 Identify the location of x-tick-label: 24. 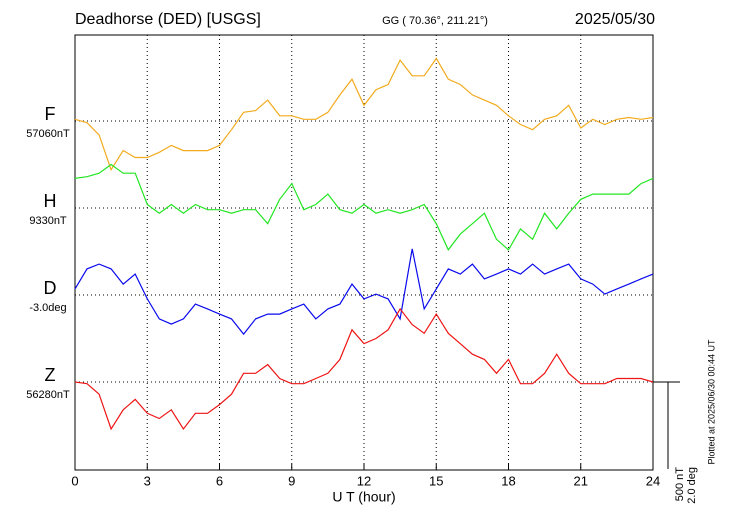
(653, 480).